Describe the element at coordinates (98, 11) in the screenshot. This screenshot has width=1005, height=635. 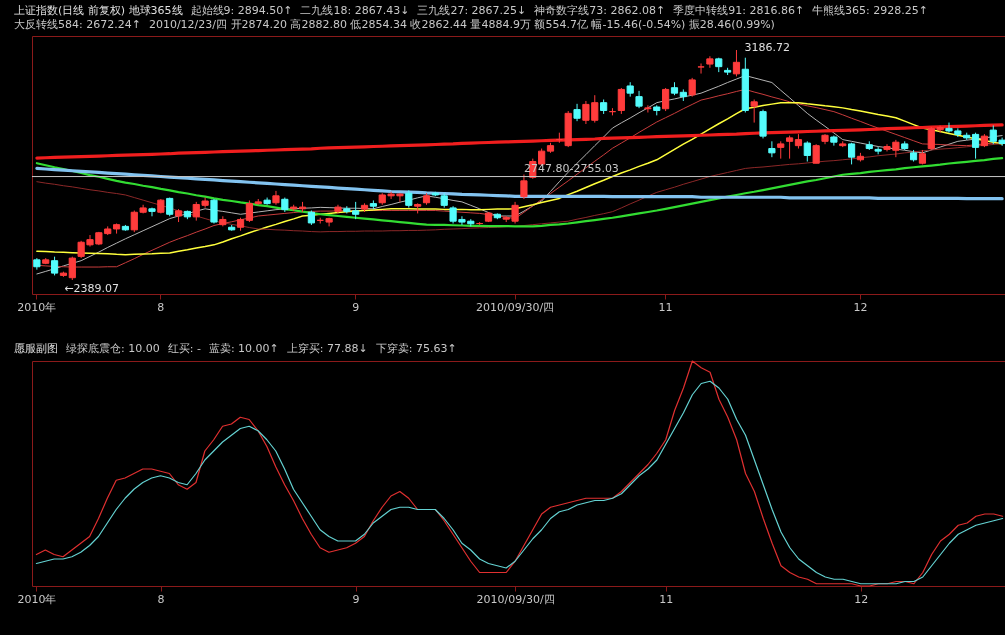
I see `chart-title: 上证指数(日线 前复权) 地球365线` at that location.